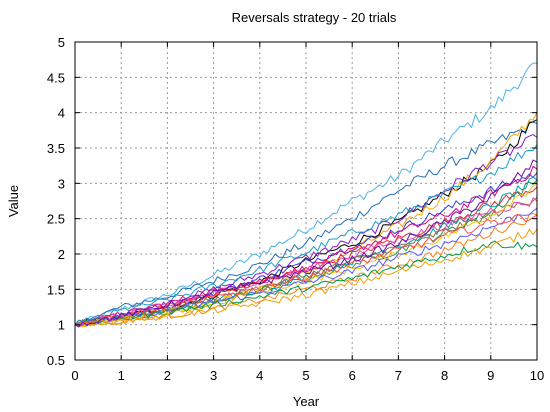 Image resolution: width=550 pixels, height=412 pixels. What do you see at coordinates (56, 289) in the screenshot?
I see `y-tick-label: 1.5` at bounding box center [56, 289].